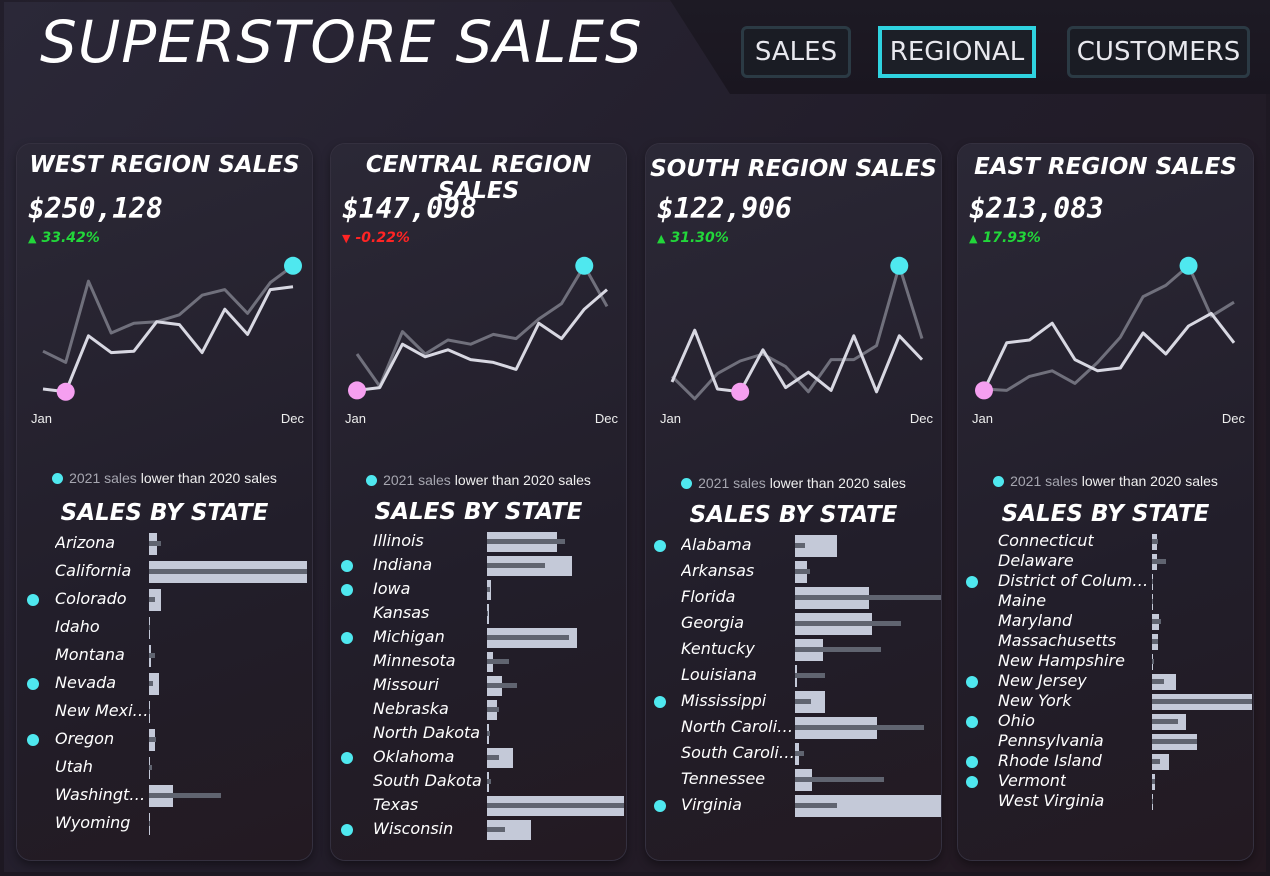  What do you see at coordinates (693, 238) in the screenshot?
I see `yoy-change: ▲ 31.30%` at bounding box center [693, 238].